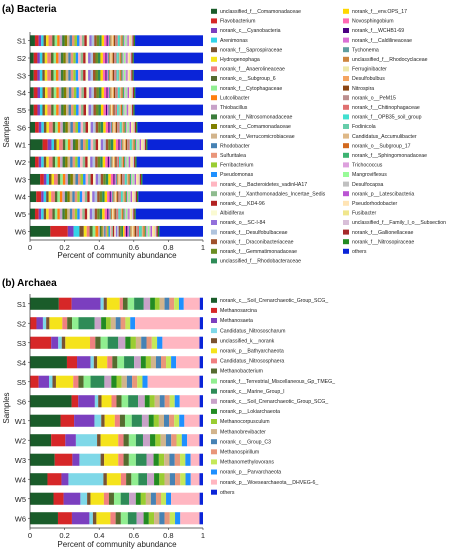  I want to click on bar-segment-s3-others, so click(168, 75).